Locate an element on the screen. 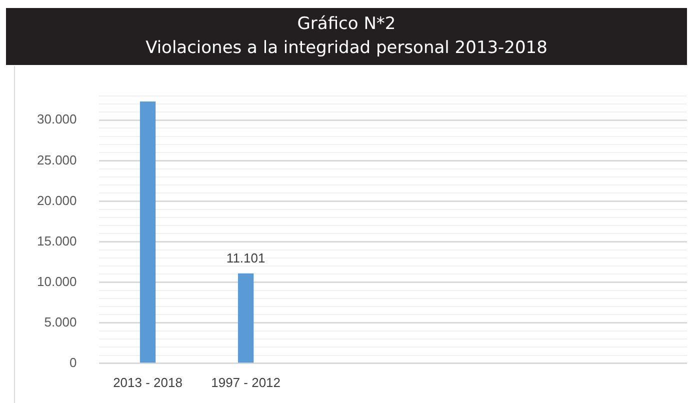  y-tick-label: 5.000 is located at coordinates (60, 322).